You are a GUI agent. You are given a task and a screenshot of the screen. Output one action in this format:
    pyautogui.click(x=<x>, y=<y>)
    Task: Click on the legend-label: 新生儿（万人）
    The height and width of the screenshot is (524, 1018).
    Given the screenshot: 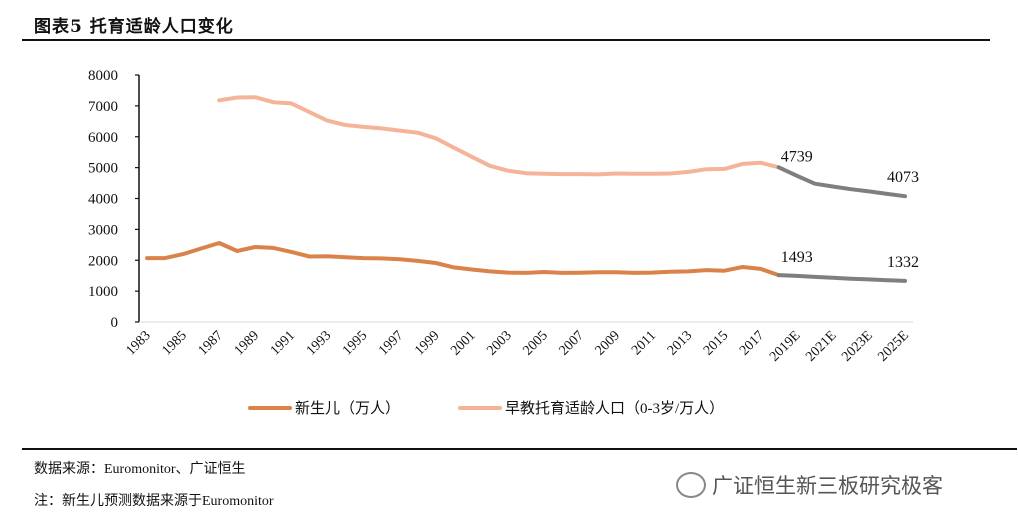 What is the action you would take?
    pyautogui.click(x=347, y=408)
    